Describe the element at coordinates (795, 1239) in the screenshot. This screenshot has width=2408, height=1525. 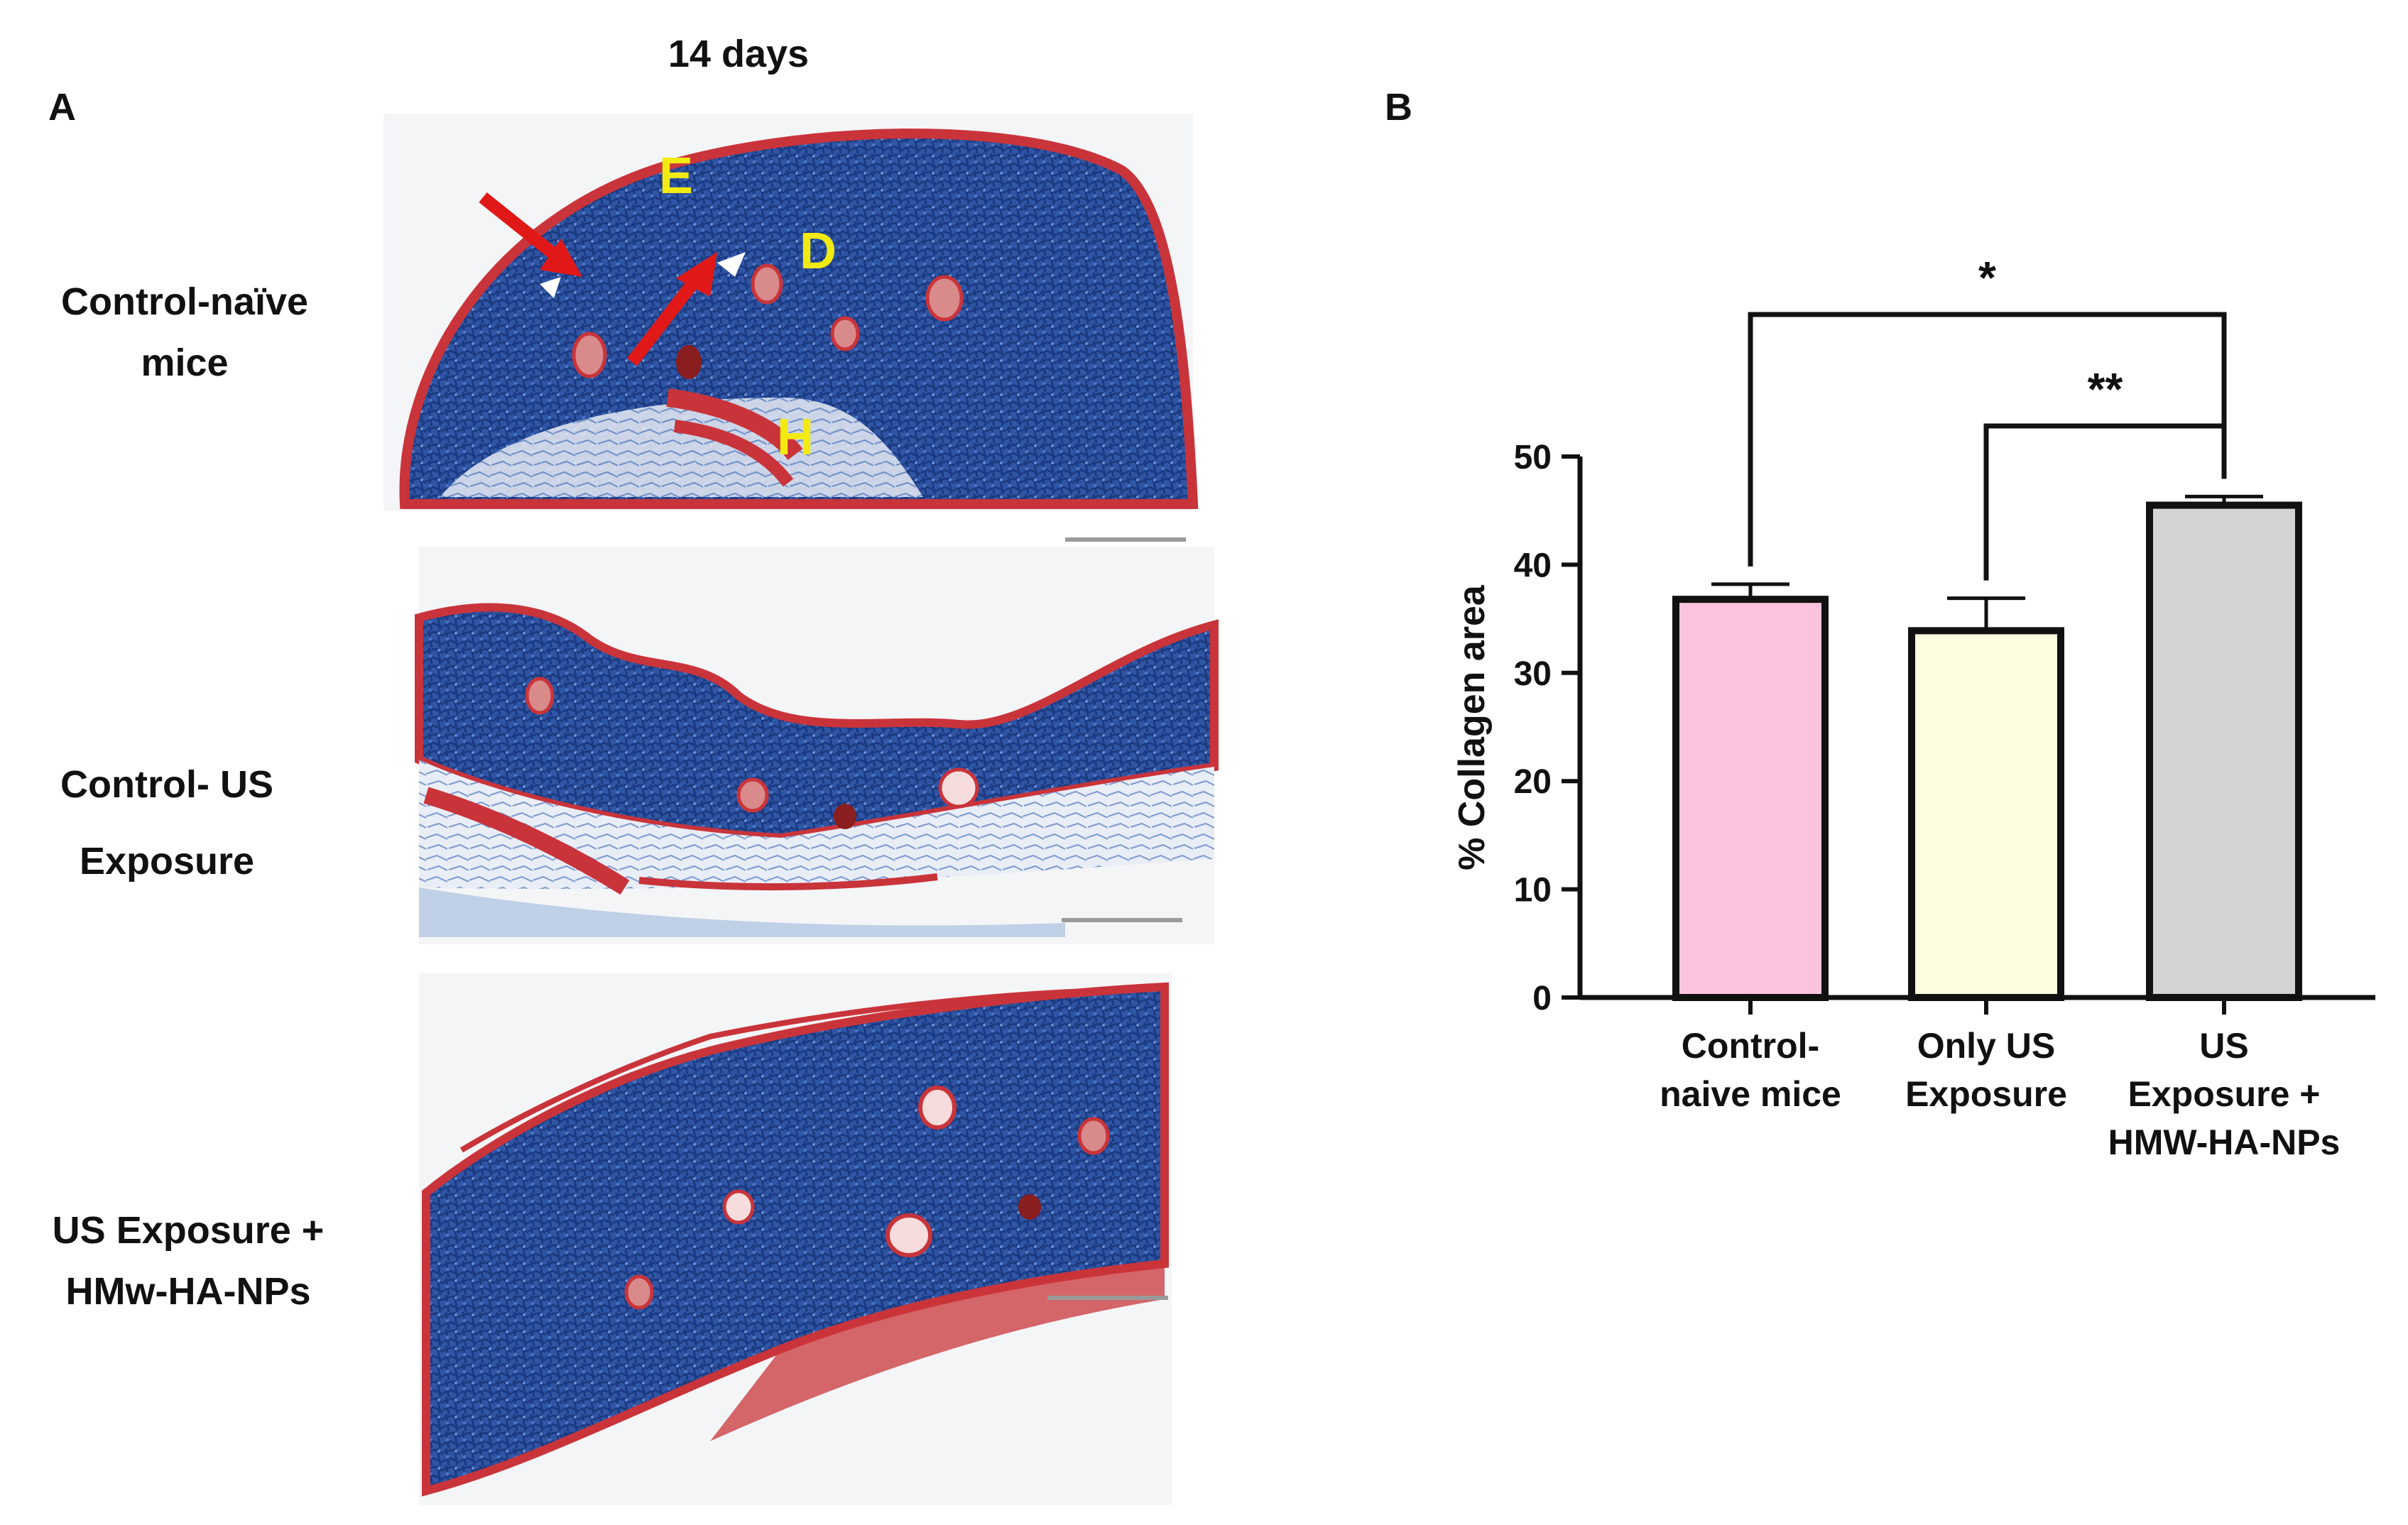
I see `micrograph-us-hmw` at that location.